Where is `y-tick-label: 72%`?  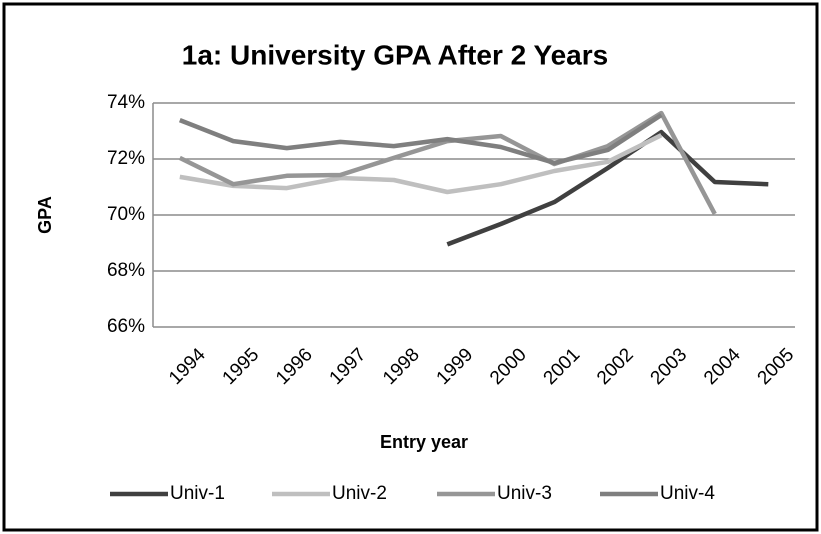 y-tick-label: 72% is located at coordinates (126, 158).